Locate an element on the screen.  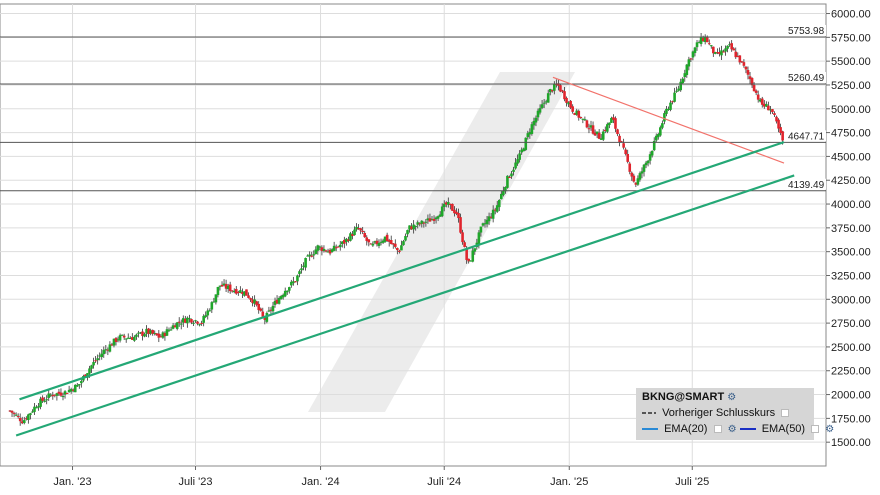
y-tick-label: 6000.00 is located at coordinates (851, 15).